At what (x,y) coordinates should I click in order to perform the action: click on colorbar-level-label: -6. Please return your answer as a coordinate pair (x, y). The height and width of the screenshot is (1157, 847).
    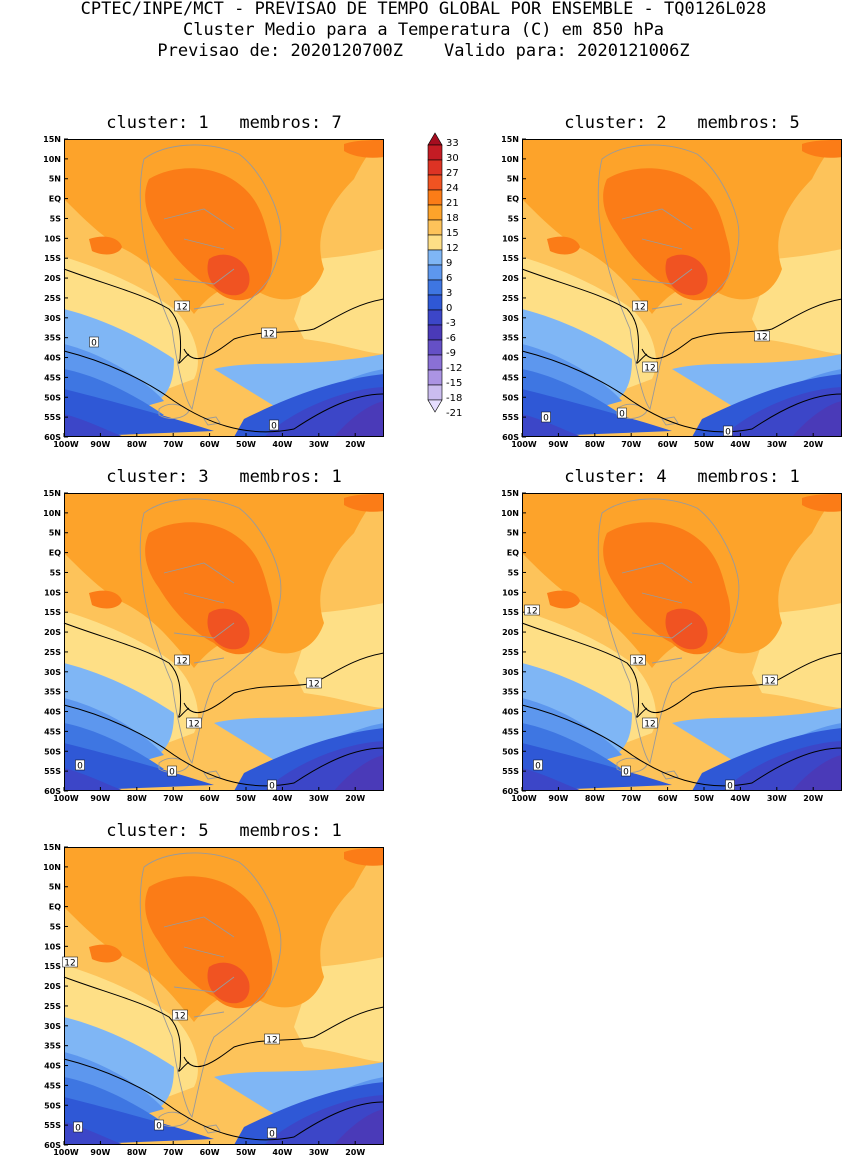
    Looking at the image, I should click on (451, 338).